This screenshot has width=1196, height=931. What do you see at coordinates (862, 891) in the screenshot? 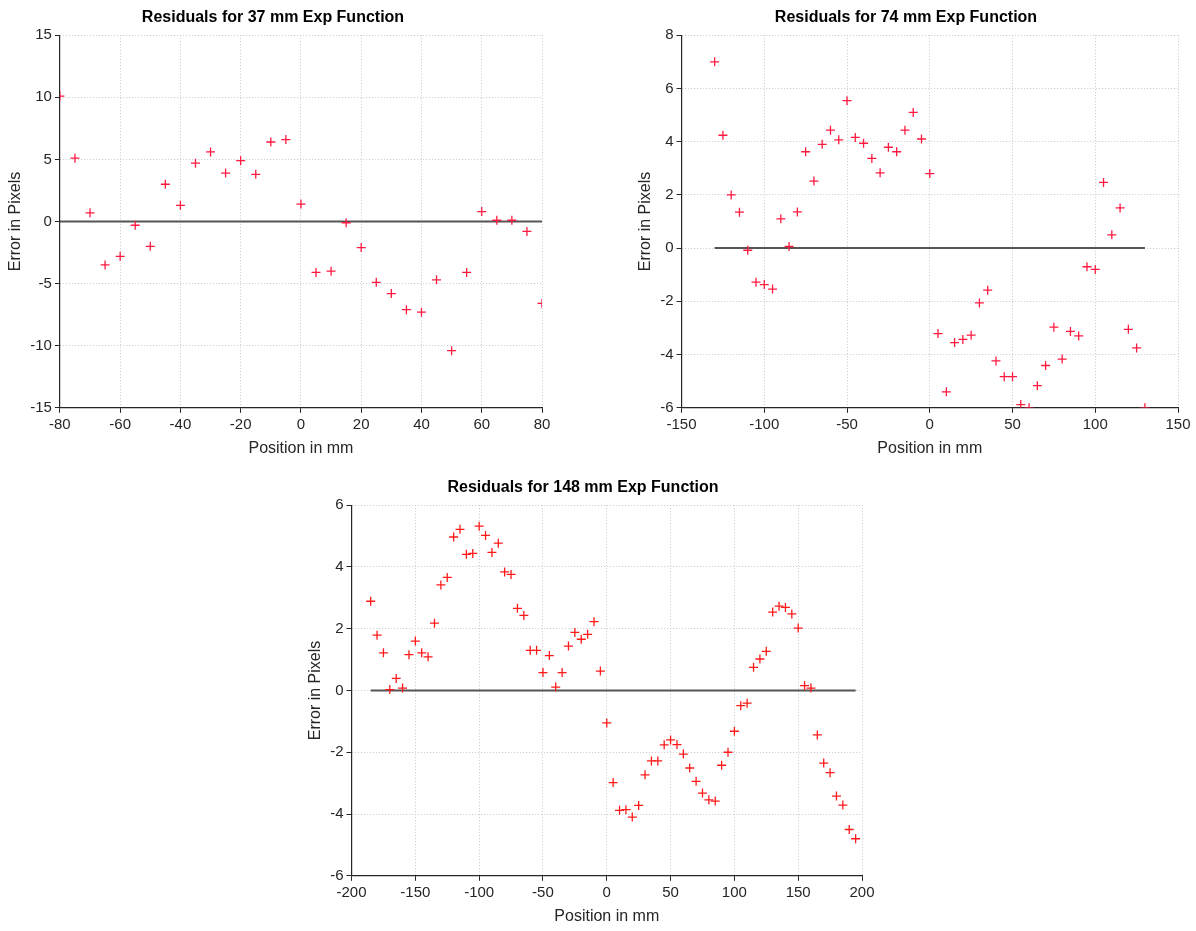
I see `x-tick-label: 200` at bounding box center [862, 891].